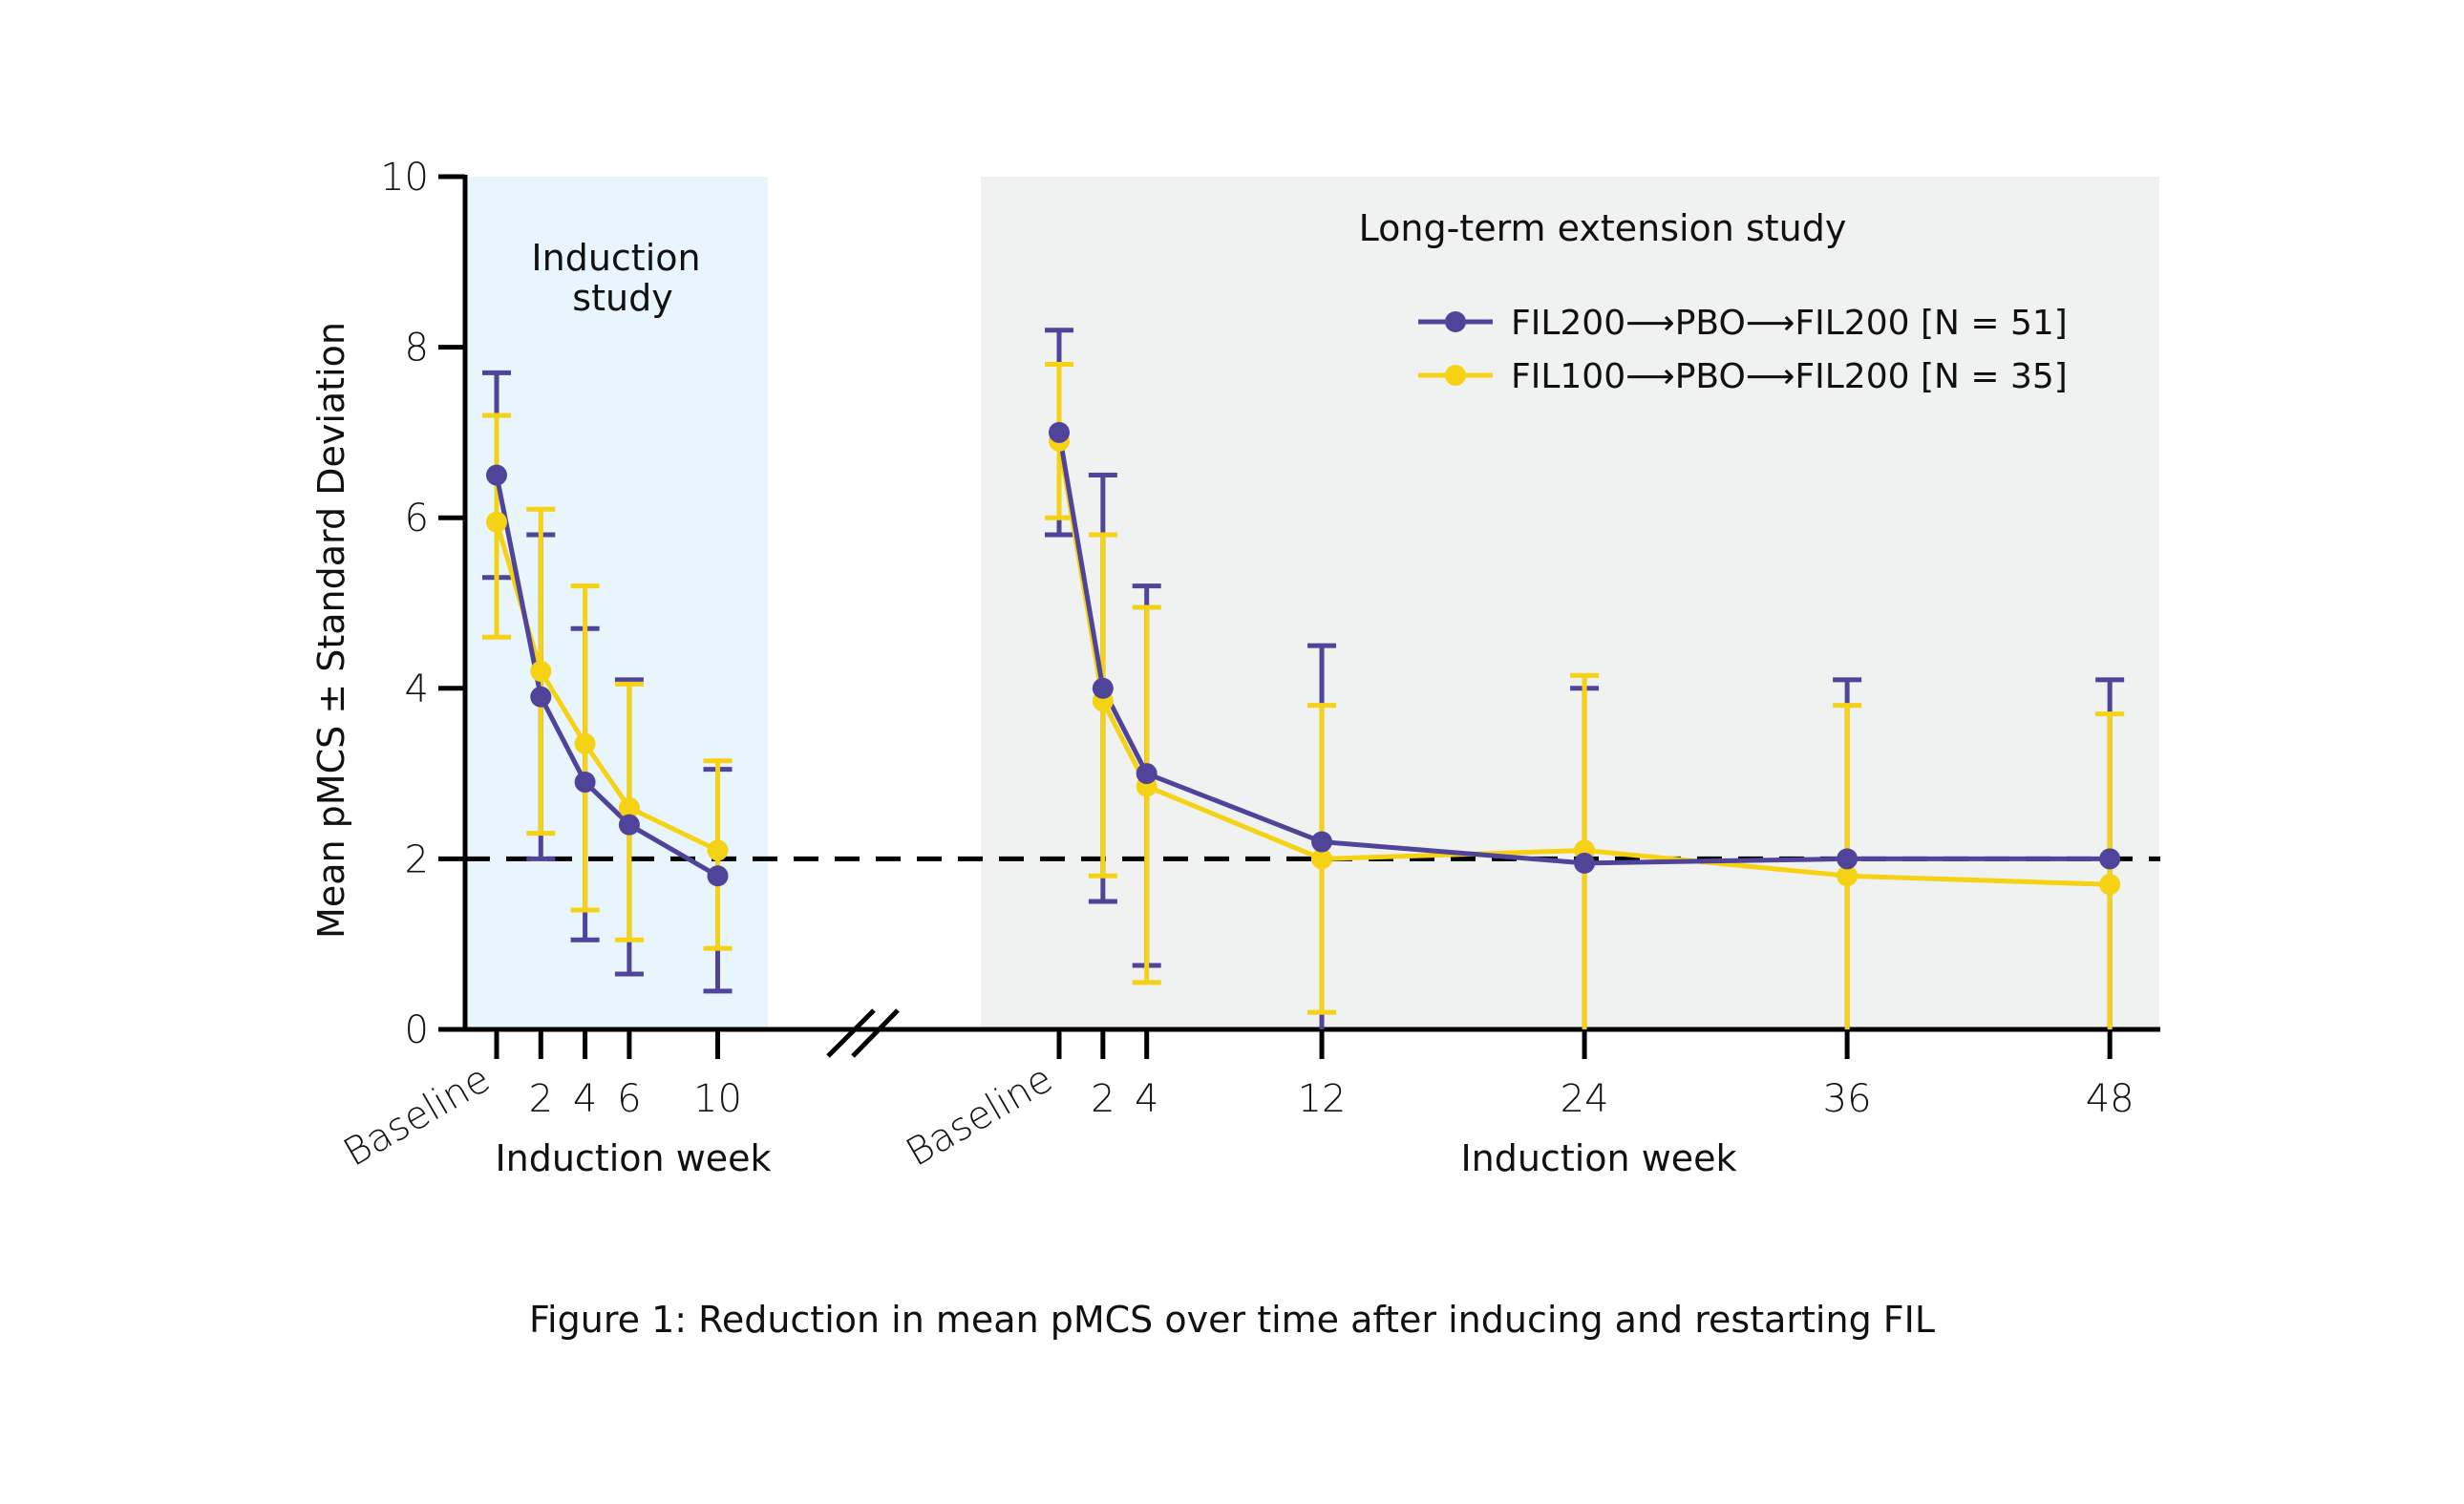 The height and width of the screenshot is (1504, 2464). I want to click on legend-label-series-1: FIL200⟶PBO⟶FIL200 [N = 51], so click(1789, 323).